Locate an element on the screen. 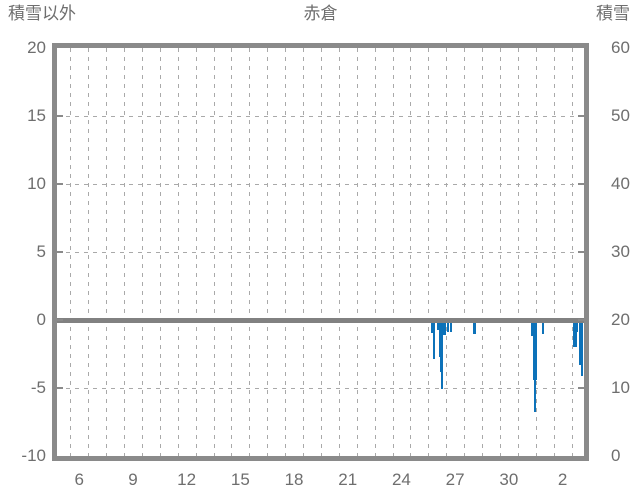  left-axis-title: 積雪以外 is located at coordinates (42, 13).